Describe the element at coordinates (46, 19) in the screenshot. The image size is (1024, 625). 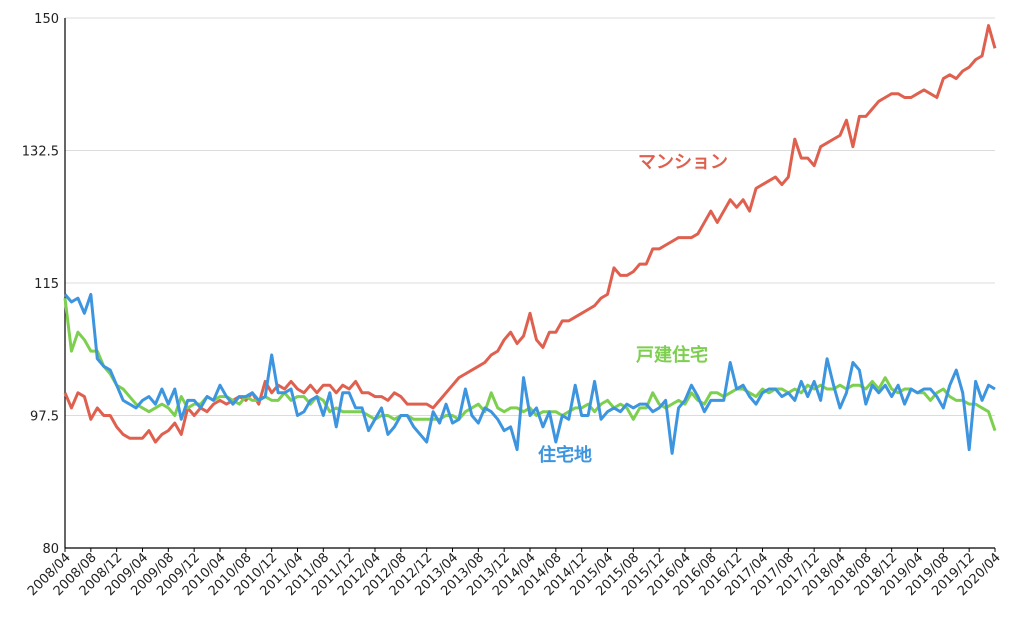
I see `y-tick-label: 150` at that location.